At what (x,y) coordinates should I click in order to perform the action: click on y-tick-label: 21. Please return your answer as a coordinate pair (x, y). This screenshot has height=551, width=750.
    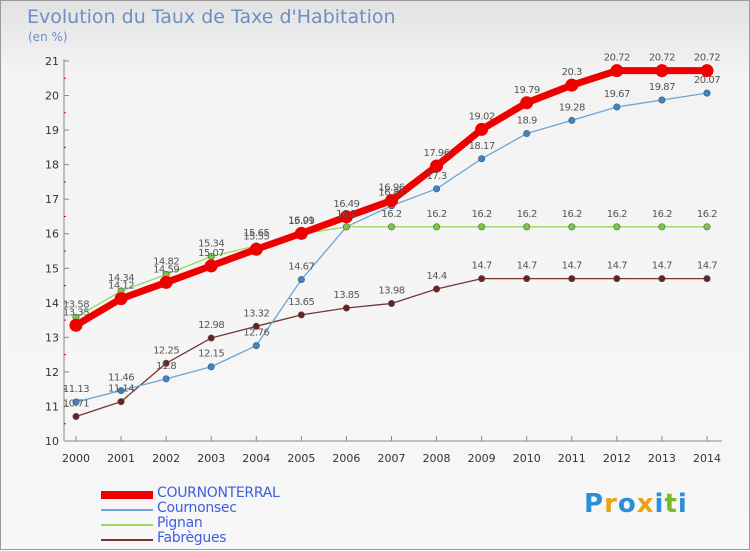
    Looking at the image, I should click on (52, 61).